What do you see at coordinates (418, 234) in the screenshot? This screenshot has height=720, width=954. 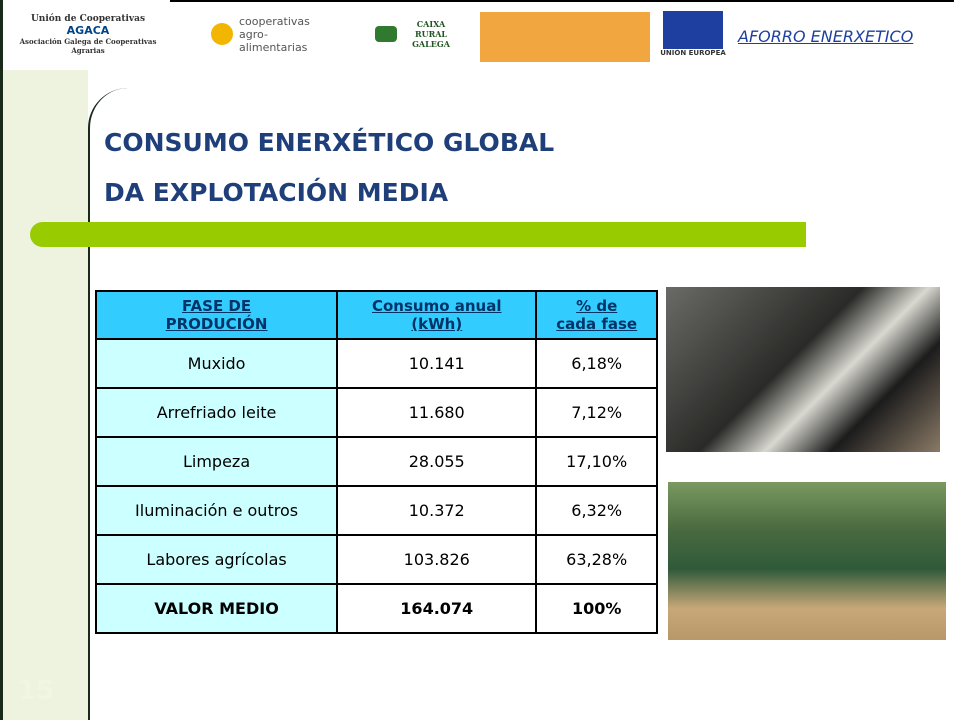 I see `accent-bar` at bounding box center [418, 234].